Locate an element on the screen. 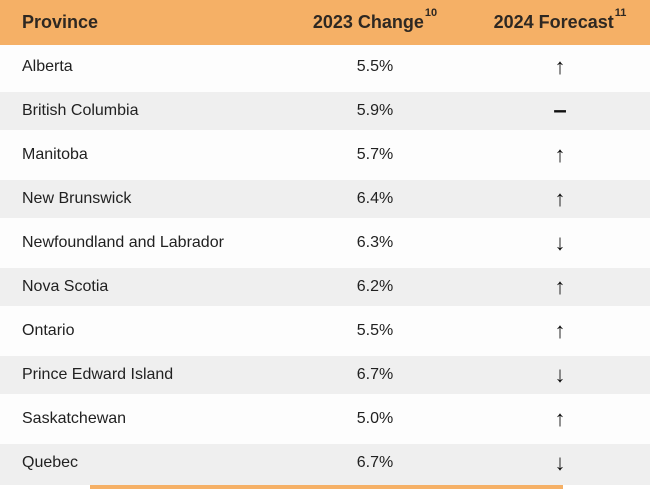 Image resolution: width=650 pixels, height=489 pixels. column-header-2024-forecast: 2024 Forecast11 is located at coordinates (560, 20).